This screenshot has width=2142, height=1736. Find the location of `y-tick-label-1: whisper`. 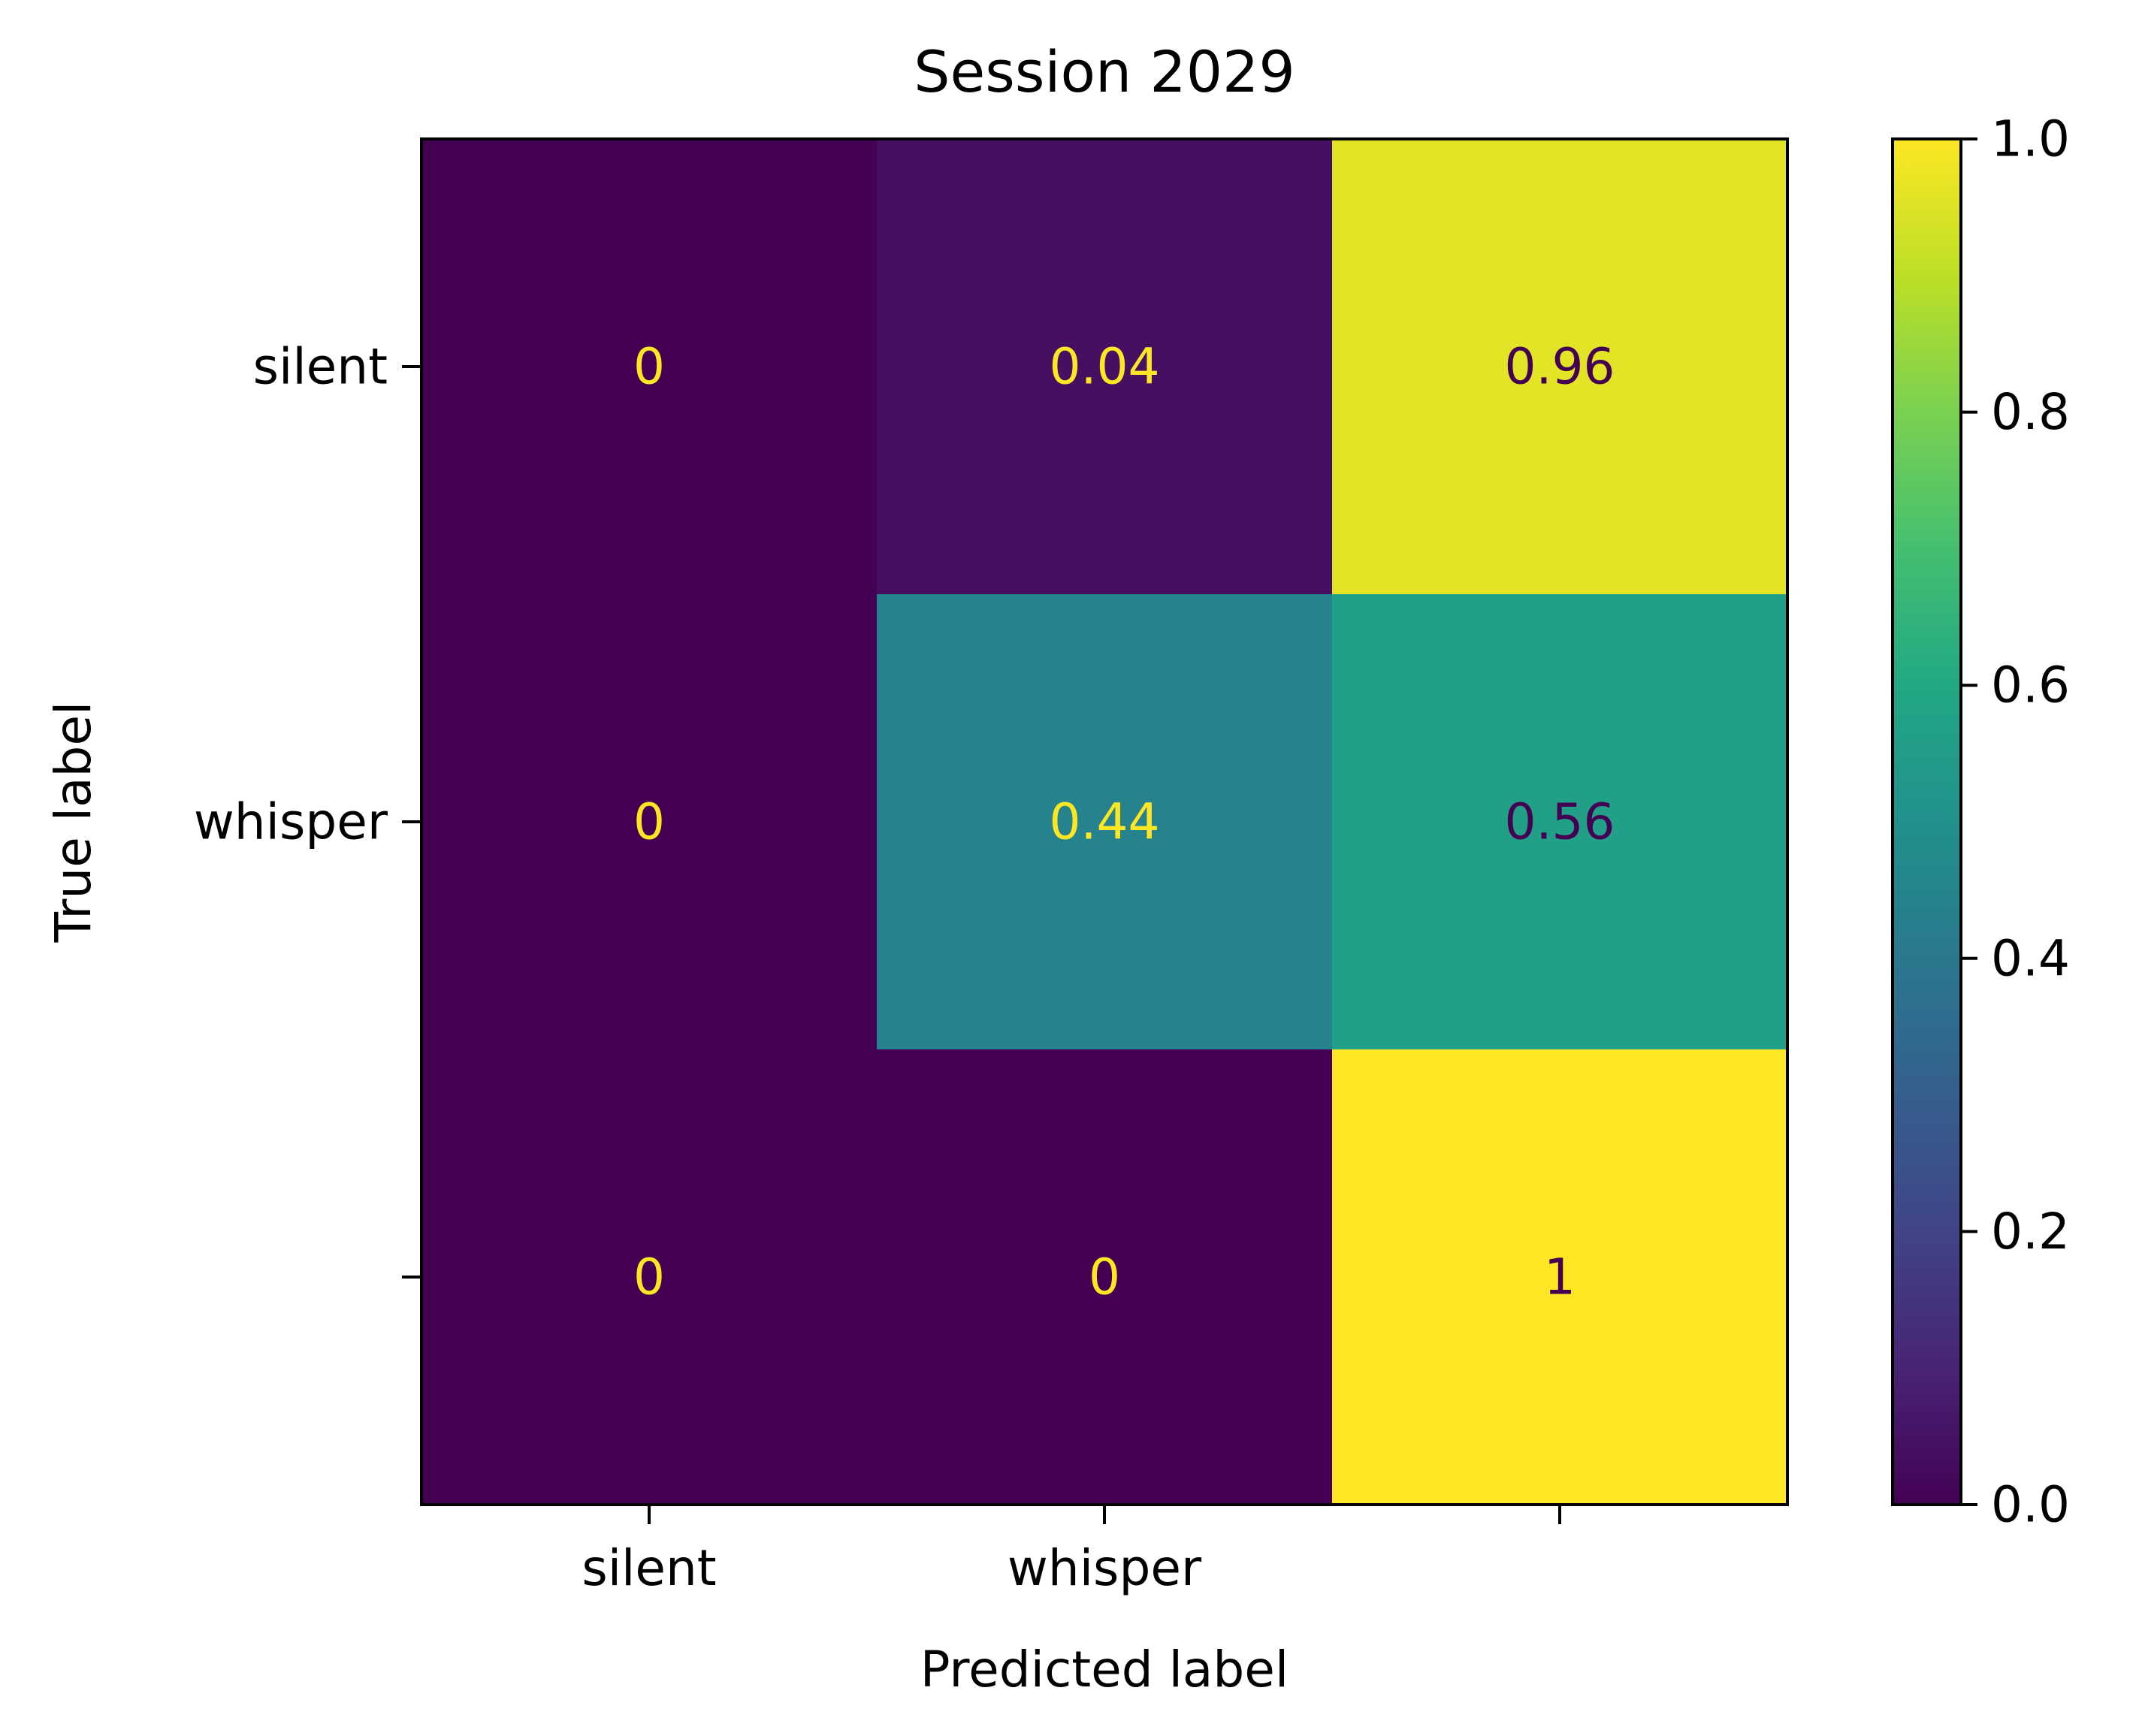

y-tick-label-1: whisper is located at coordinates (291, 822).